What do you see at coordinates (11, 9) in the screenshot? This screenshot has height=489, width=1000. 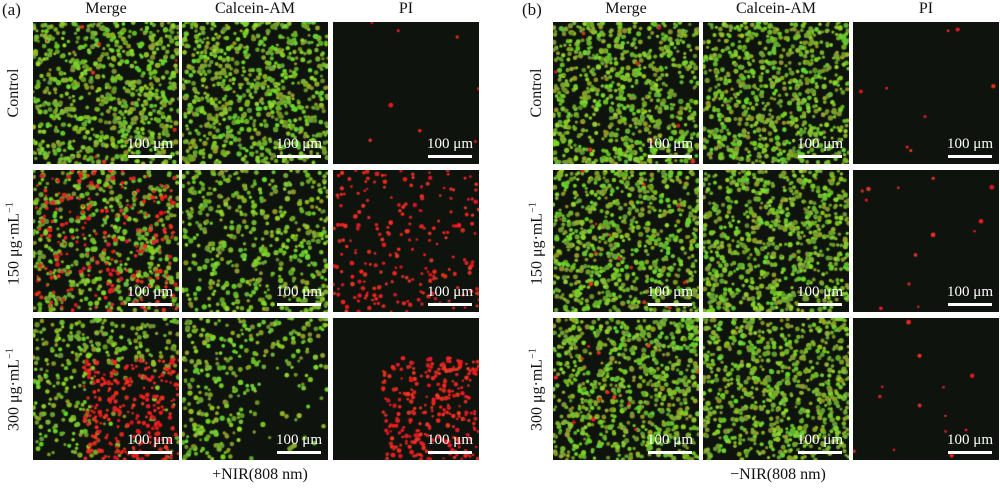 I see `panel-a-letter: (a)` at bounding box center [11, 9].